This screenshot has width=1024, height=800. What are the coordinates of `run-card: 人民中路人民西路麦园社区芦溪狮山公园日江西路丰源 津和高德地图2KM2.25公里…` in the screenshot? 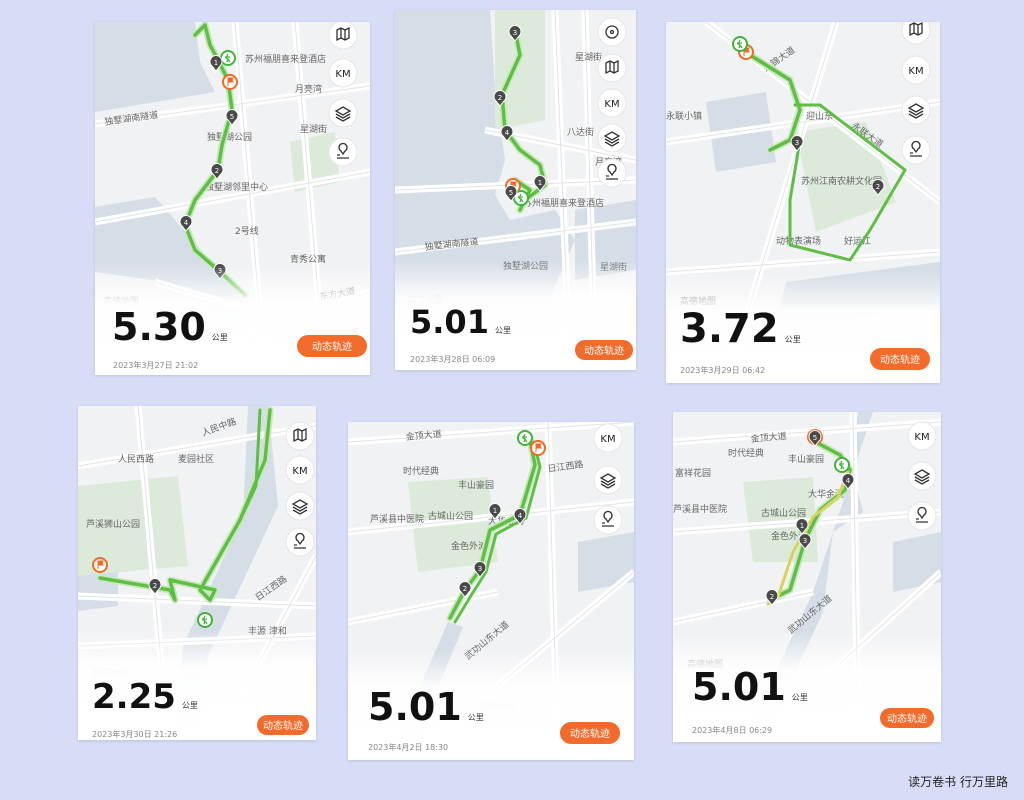 It's located at (197, 573).